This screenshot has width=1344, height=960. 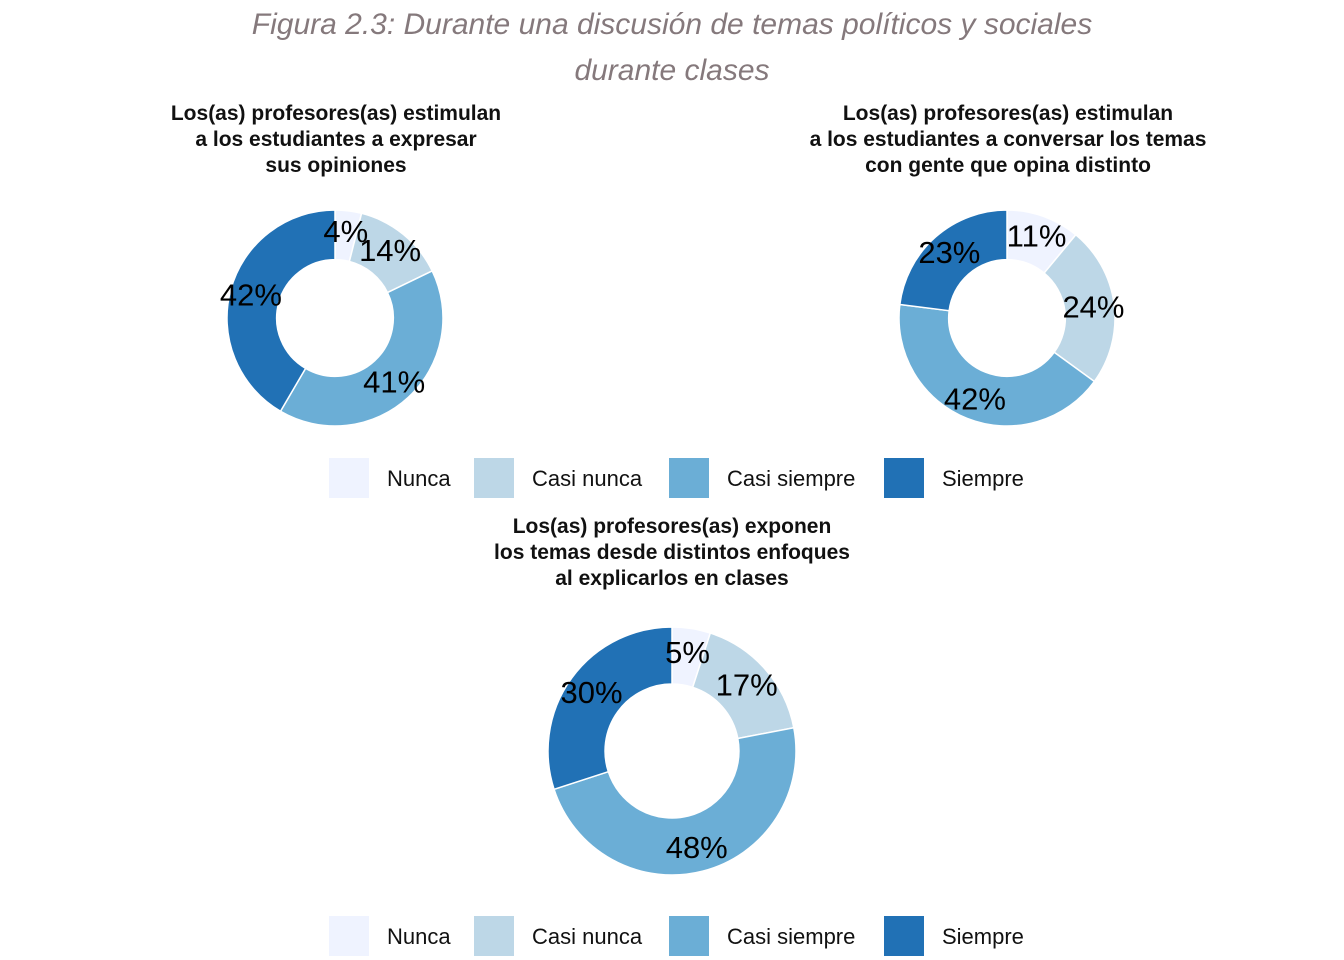 I want to click on donut-value-label: 41%, so click(x=394, y=381).